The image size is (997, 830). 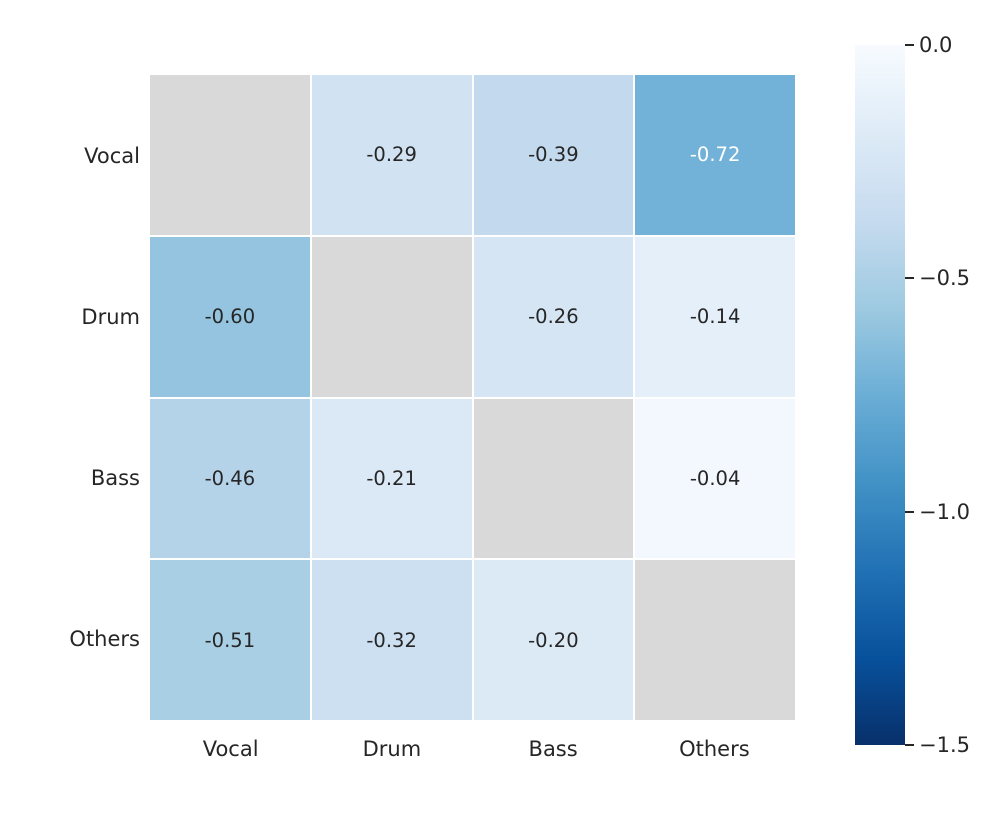 I want to click on colorbar-tick-label: −1.5, so click(x=944, y=745).